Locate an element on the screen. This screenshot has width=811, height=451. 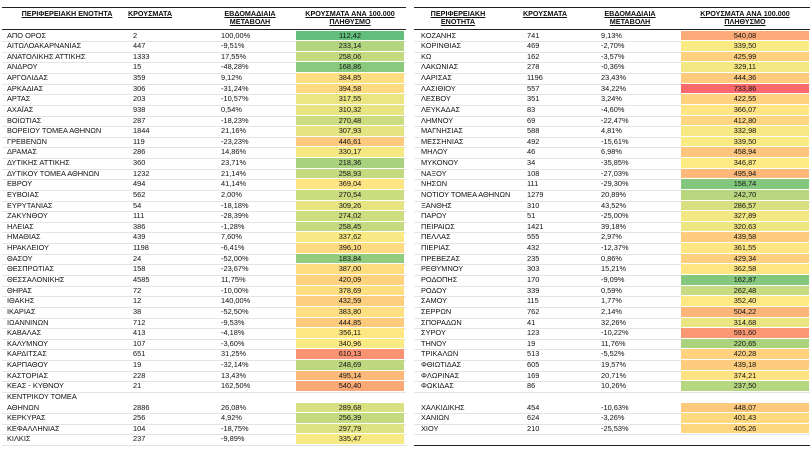
weekly-change: -27,03% is located at coordinates (615, 173).